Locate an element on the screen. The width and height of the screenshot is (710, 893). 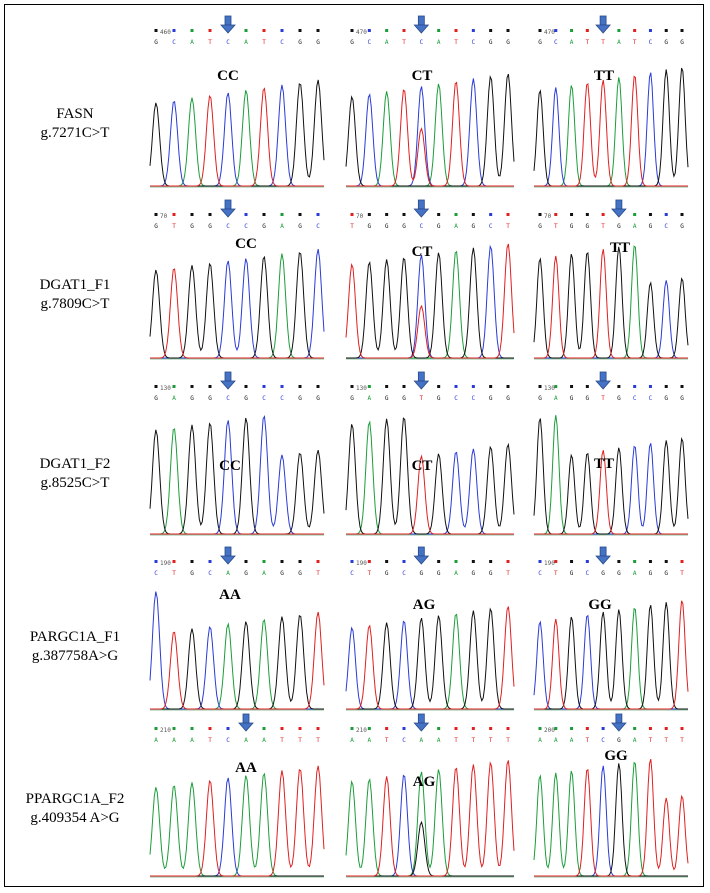
position-number: 210 is located at coordinates (361, 730).